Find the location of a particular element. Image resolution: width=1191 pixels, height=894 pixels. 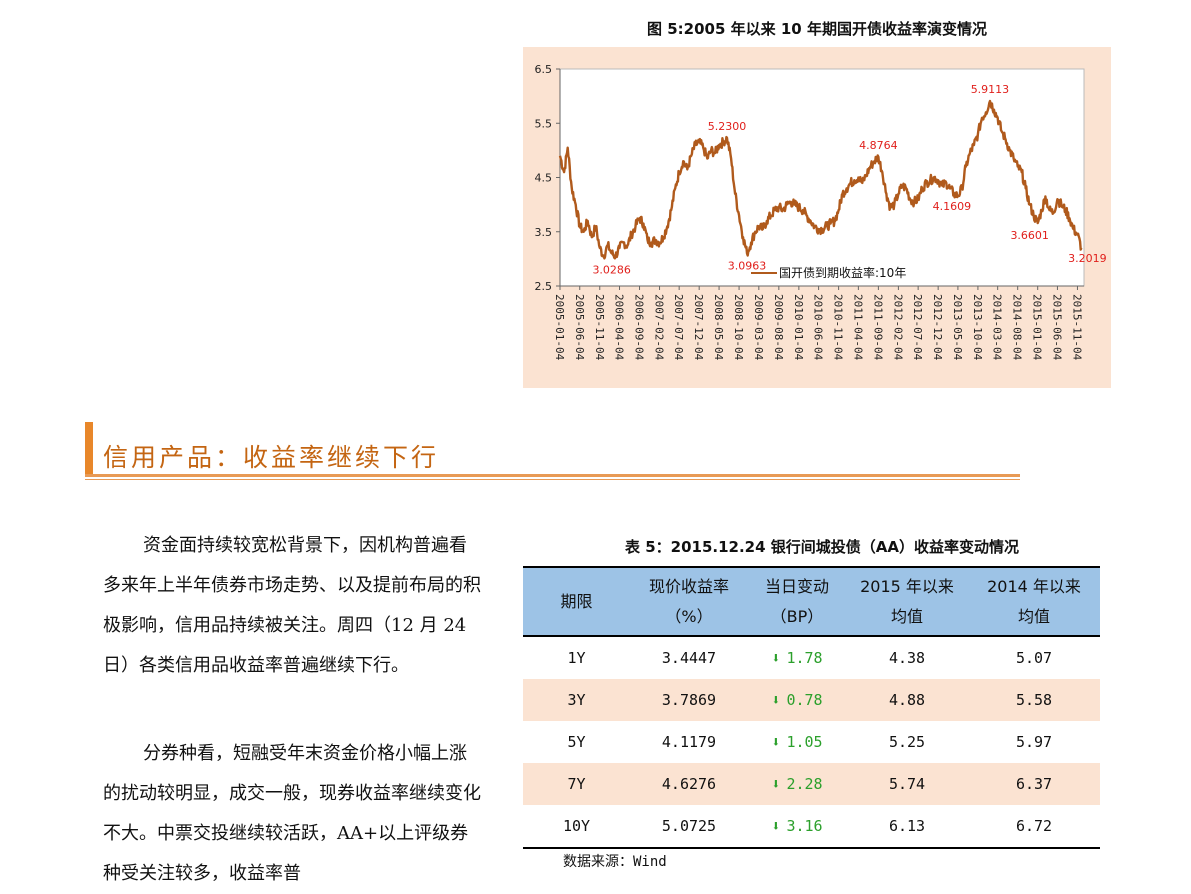

x-tick-label: 2011-04-04 is located at coordinates (857, 327).